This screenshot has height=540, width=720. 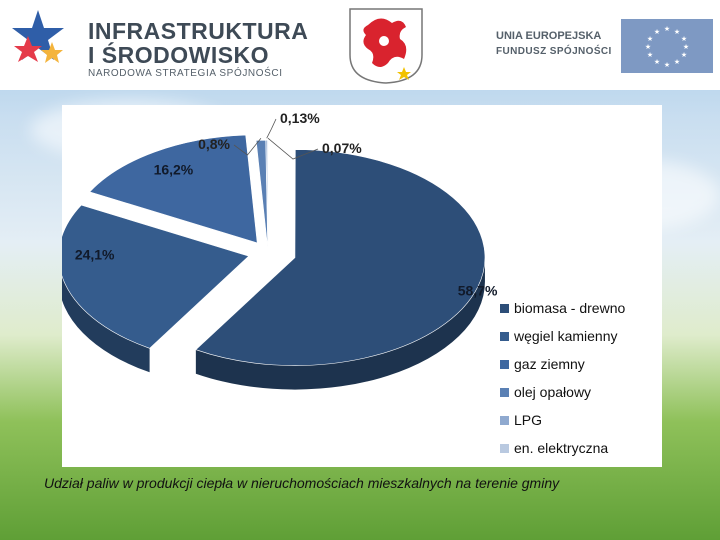 I want to click on eu-flag-icon: ★ ★★ ★★★ ★★★ ★★★, so click(x=667, y=46).